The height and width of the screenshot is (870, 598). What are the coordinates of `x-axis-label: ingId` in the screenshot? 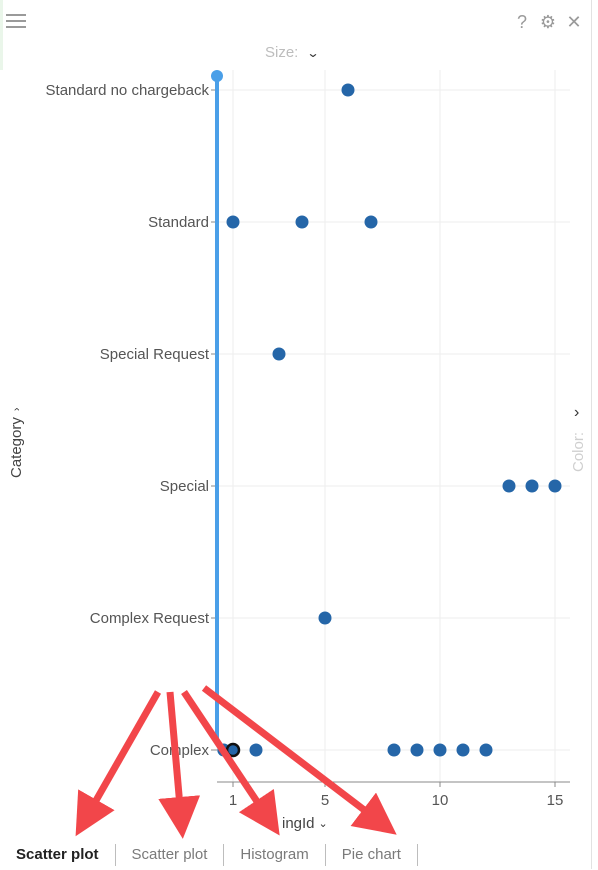 It's located at (298, 823).